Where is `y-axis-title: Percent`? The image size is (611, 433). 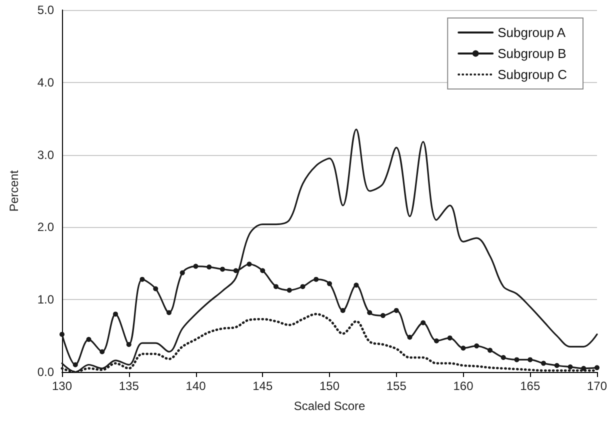
y-axis-title: Percent is located at coordinates (14, 191).